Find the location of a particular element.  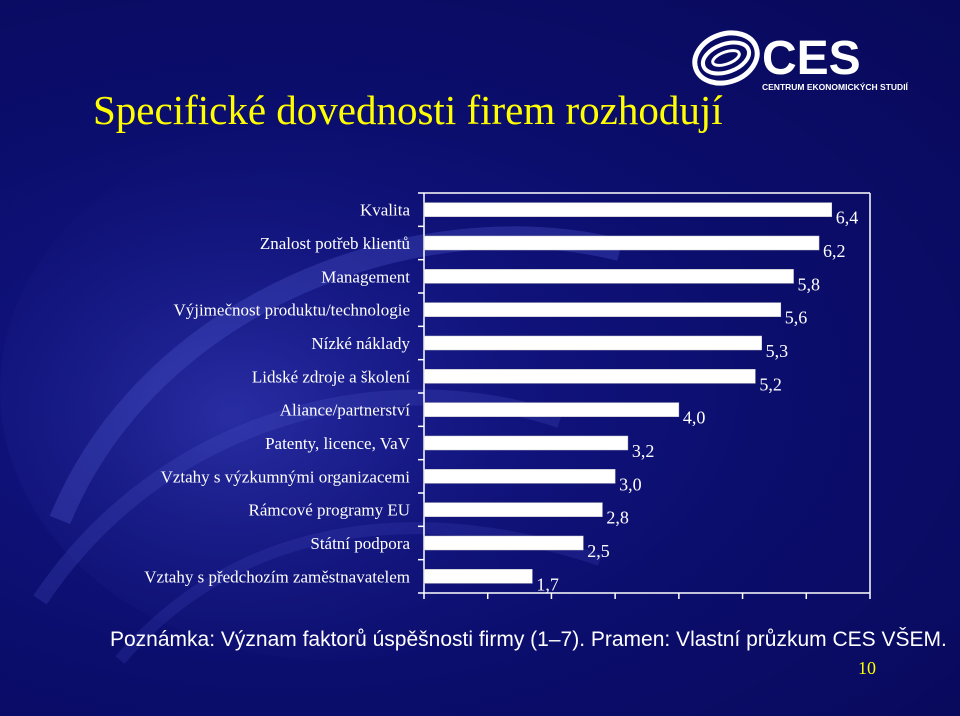

data-label: 5,3 is located at coordinates (777, 351).